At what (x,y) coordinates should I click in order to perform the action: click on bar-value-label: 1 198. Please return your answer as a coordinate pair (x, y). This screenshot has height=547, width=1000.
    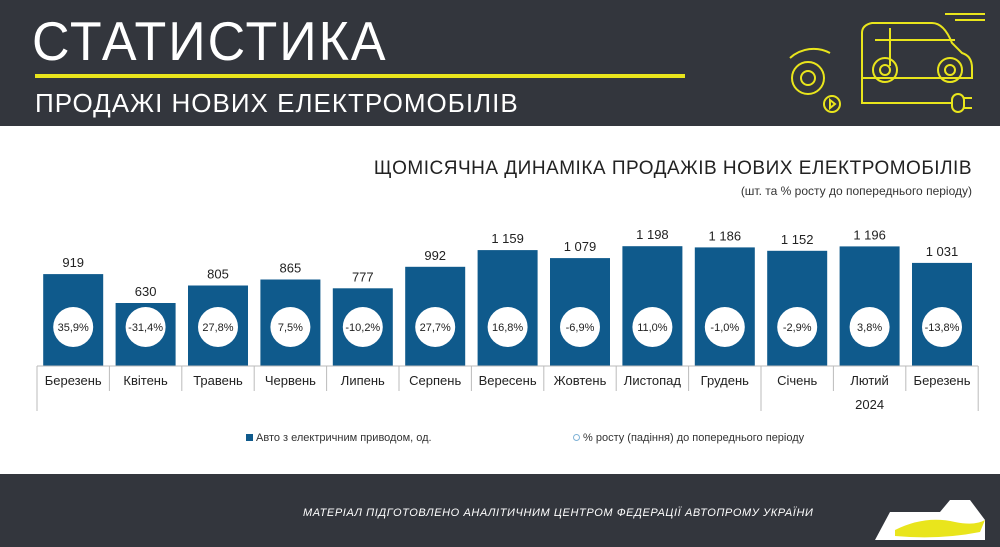
    Looking at the image, I should click on (652, 234).